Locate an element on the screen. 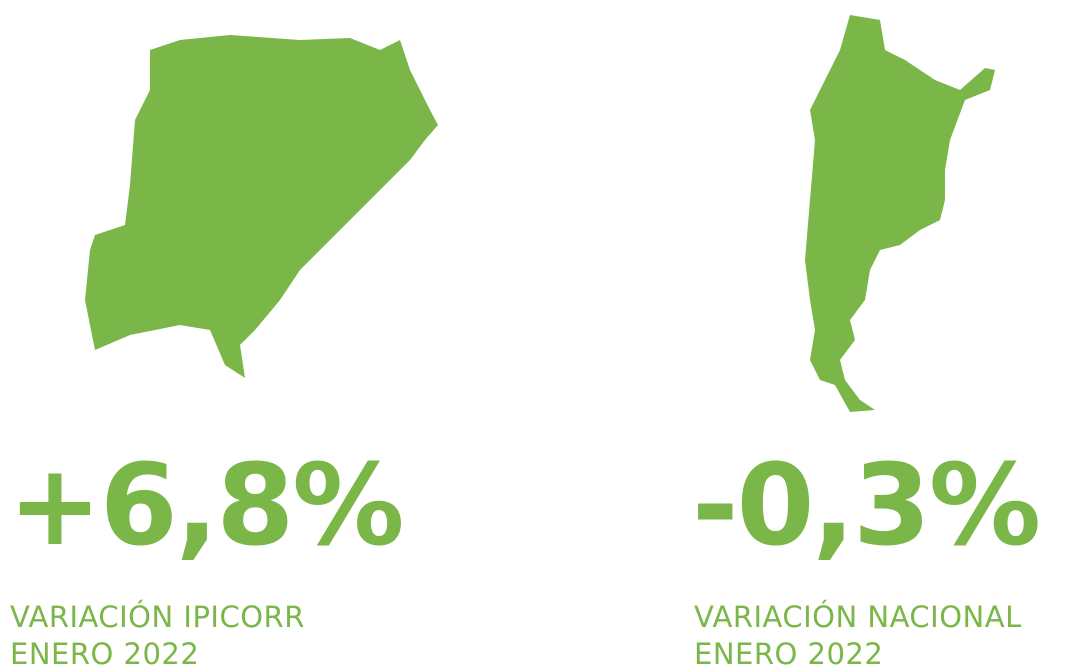  value: -0,3% is located at coordinates (866, 506).